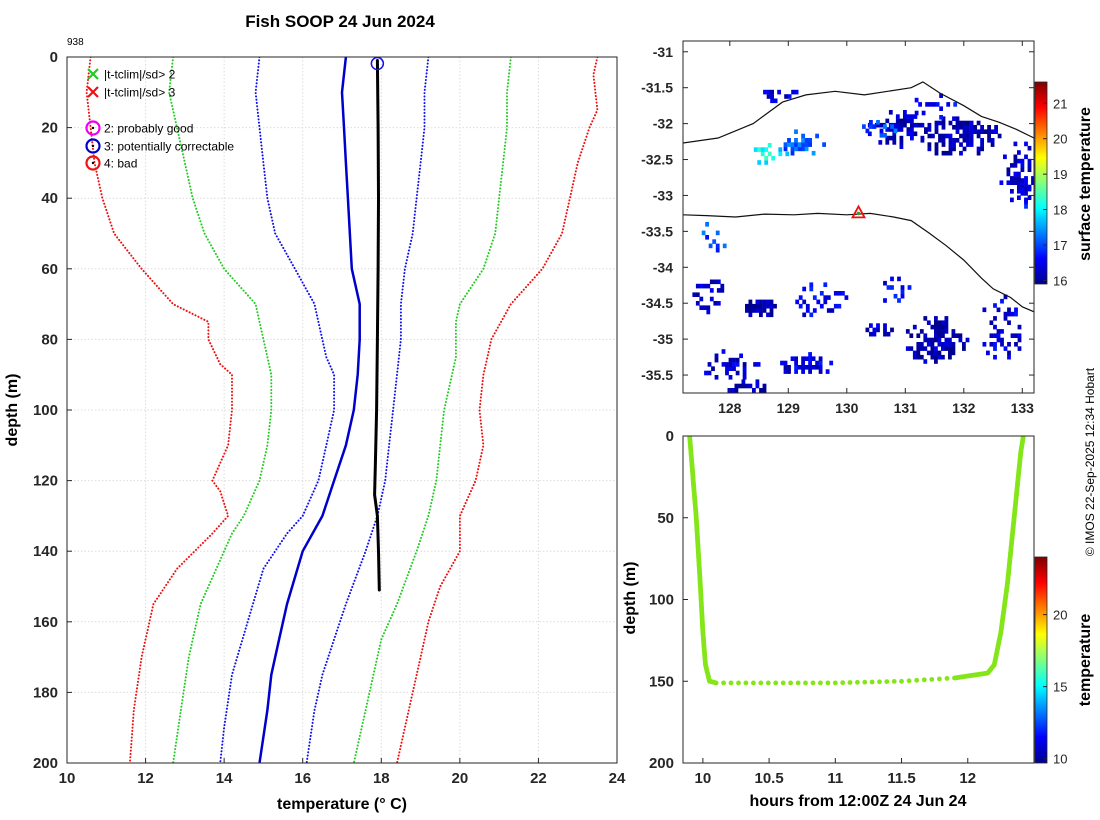  Describe the element at coordinates (377, 64) in the screenshot. I see `surface-circle-marker` at that location.